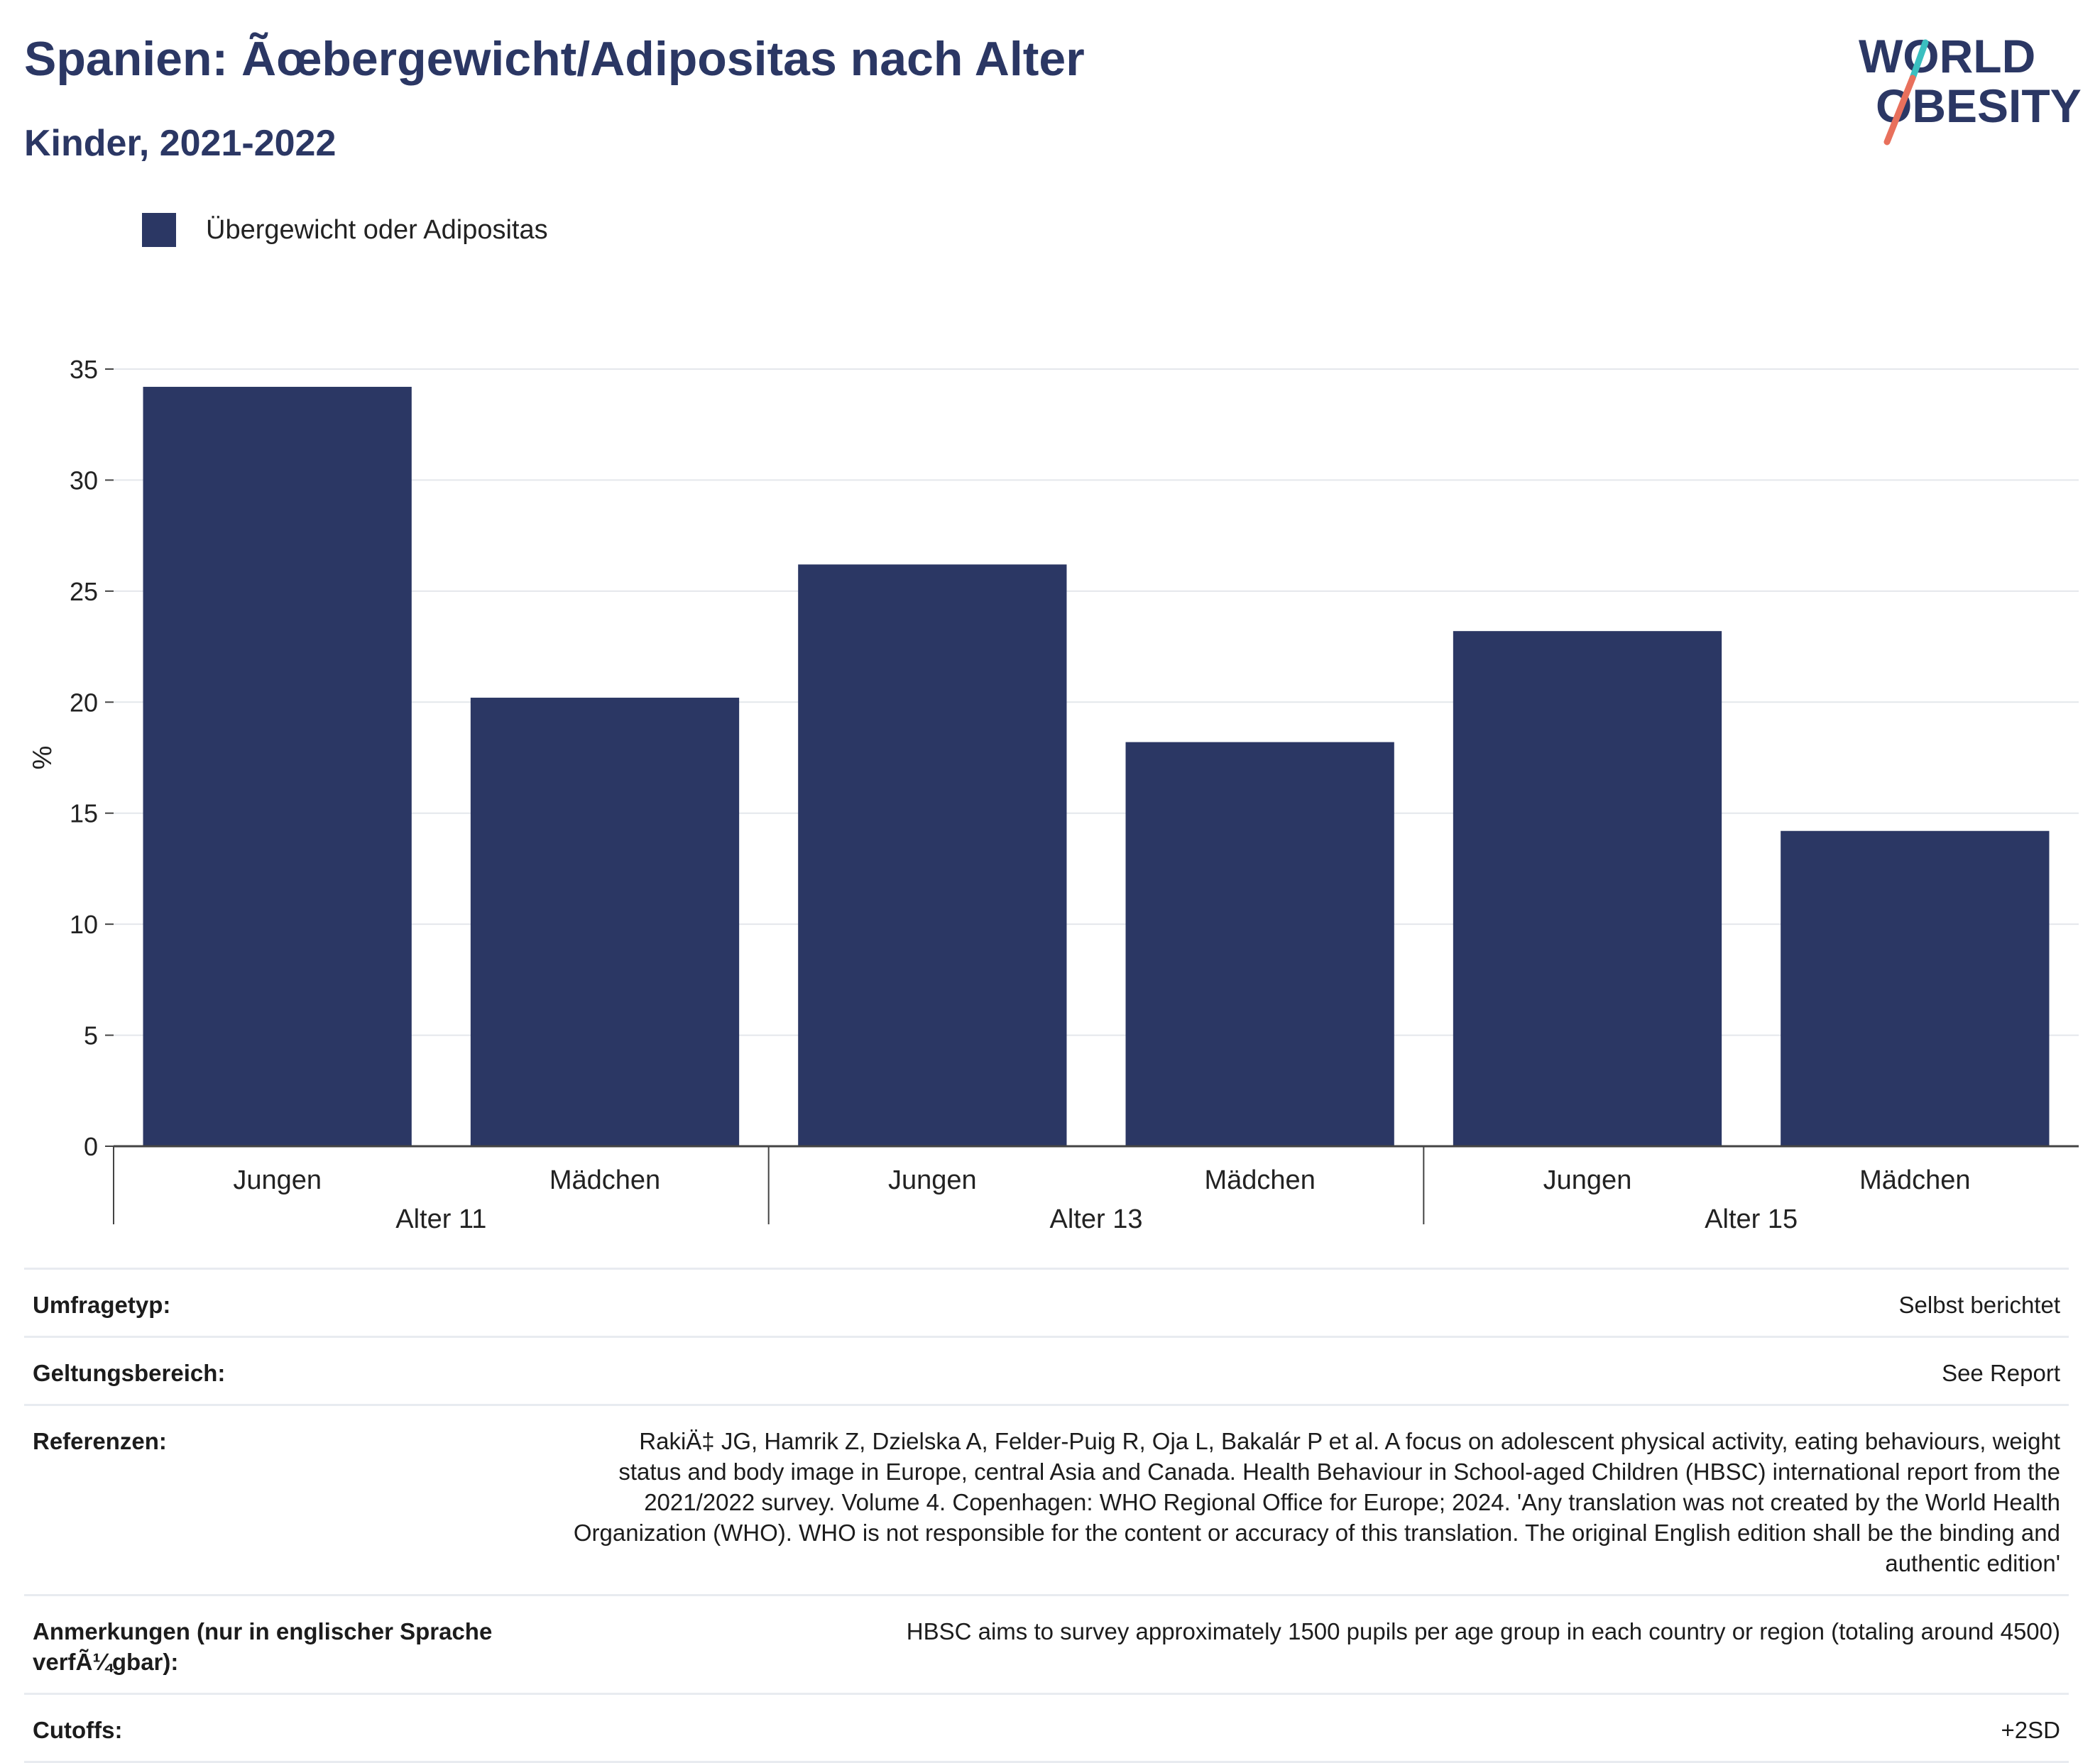  I want to click on x-group-label: Alter 11, so click(440, 1219).